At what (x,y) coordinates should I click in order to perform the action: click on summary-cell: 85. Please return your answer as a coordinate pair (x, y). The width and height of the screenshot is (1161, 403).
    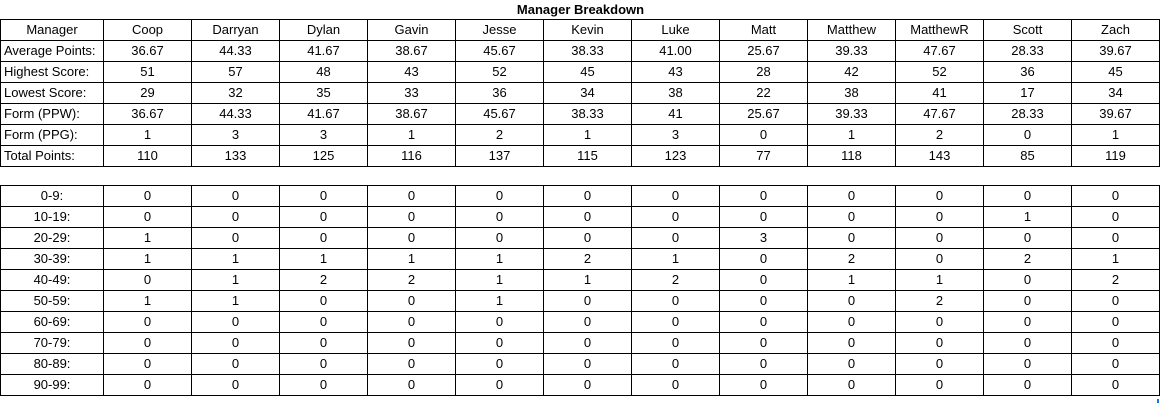
    Looking at the image, I should click on (1027, 156).